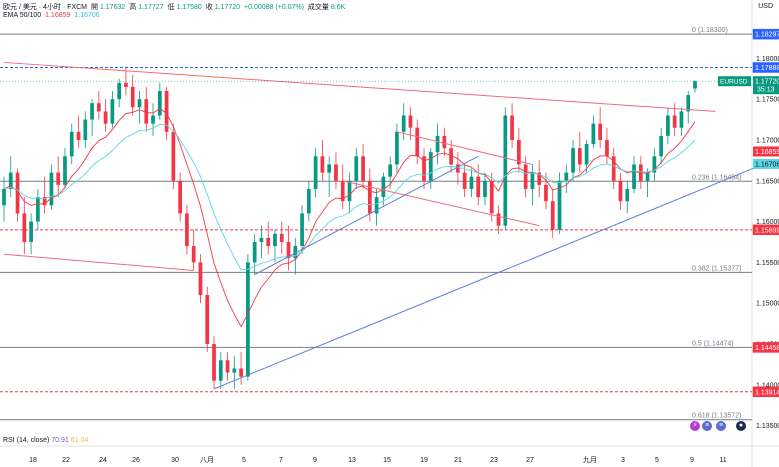  What do you see at coordinates (387, 460) in the screenshot?
I see `x-tick-label-10: 15` at bounding box center [387, 460].